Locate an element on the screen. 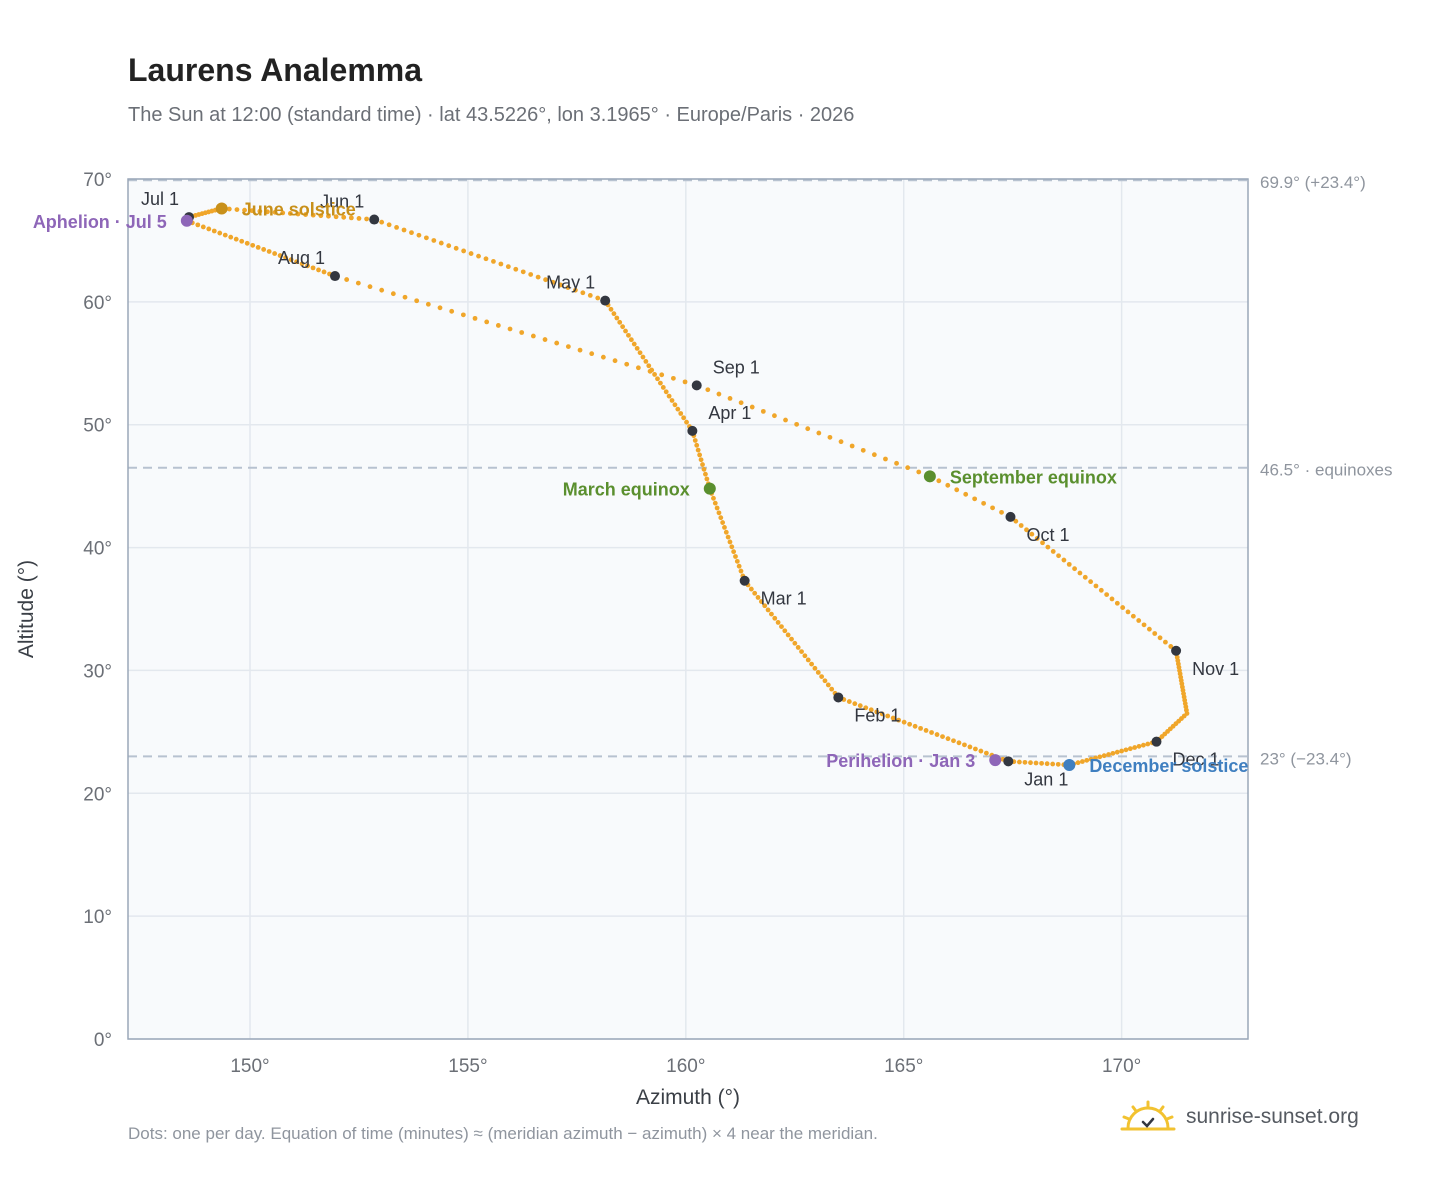 The height and width of the screenshot is (1188, 1448). event-label: Perihelion · Jan 3 is located at coordinates (900, 761).